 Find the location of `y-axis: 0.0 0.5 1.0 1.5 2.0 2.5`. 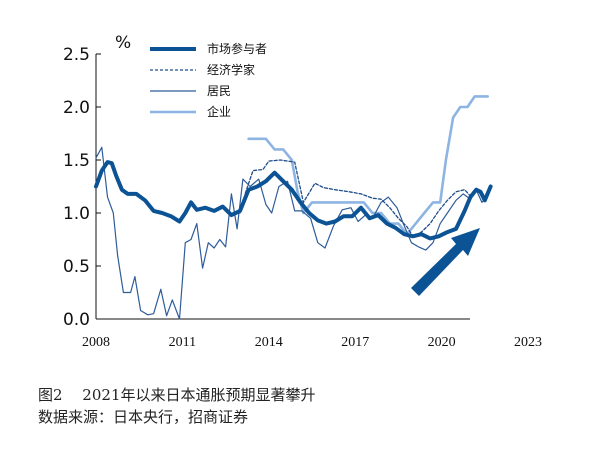

y-axis: 0.0 0.5 1.0 1.5 2.0 2.5 is located at coordinates (82, 187).